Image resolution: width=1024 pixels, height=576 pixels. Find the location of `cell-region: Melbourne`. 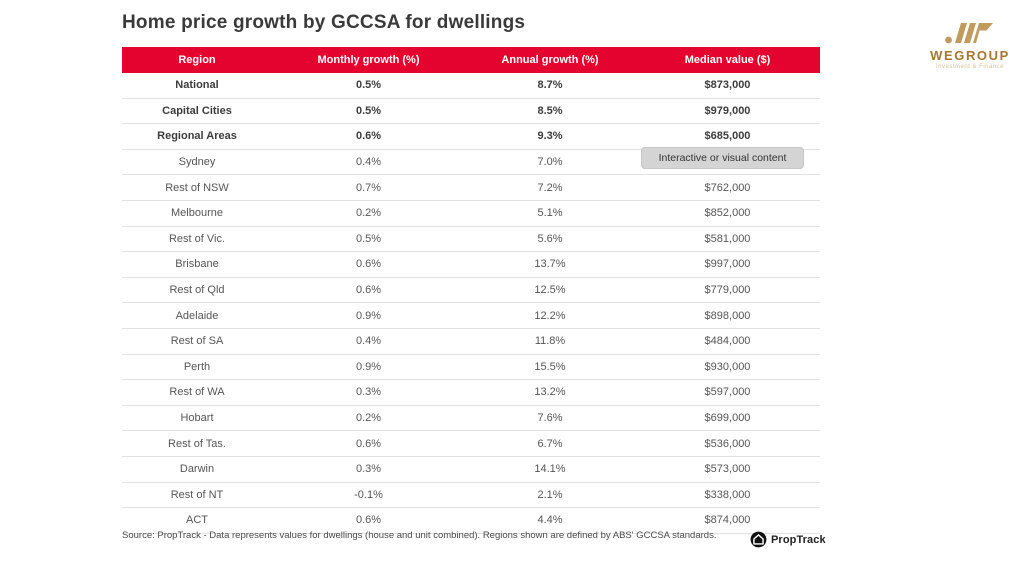

cell-region: Melbourne is located at coordinates (197, 213).